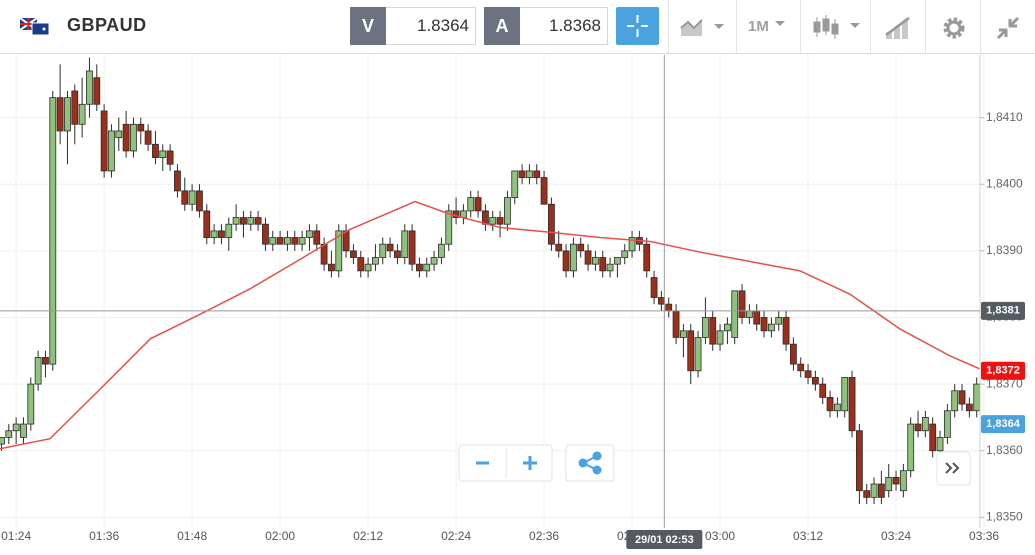  Describe the element at coordinates (1004, 450) in the screenshot. I see `y-tick-label: 1,8360` at that location.